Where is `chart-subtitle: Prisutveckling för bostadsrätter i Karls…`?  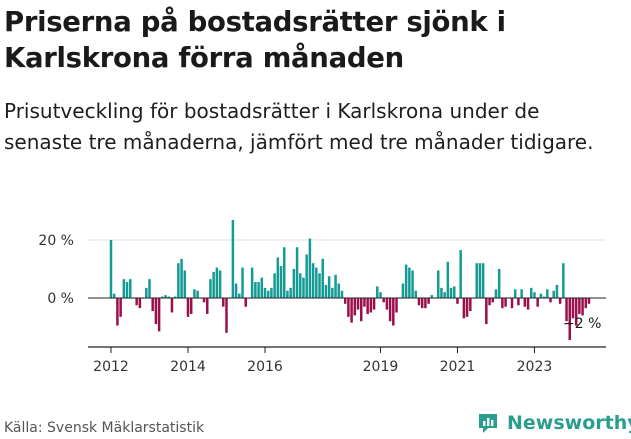 chart-subtitle: Prisutveckling för bostadsrätter i Karls… is located at coordinates (299, 126).